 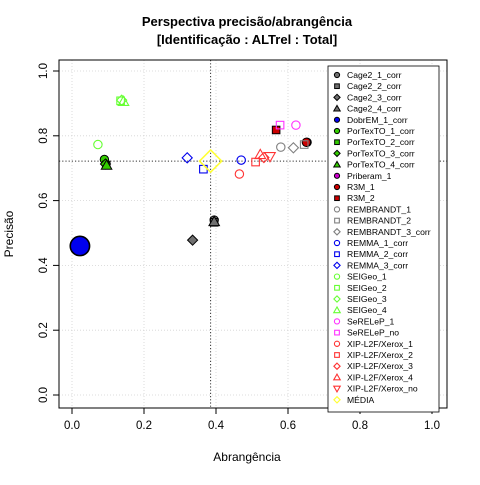 What do you see at coordinates (432, 426) in the screenshot?
I see `x-tick-label: 1.0` at bounding box center [432, 426].